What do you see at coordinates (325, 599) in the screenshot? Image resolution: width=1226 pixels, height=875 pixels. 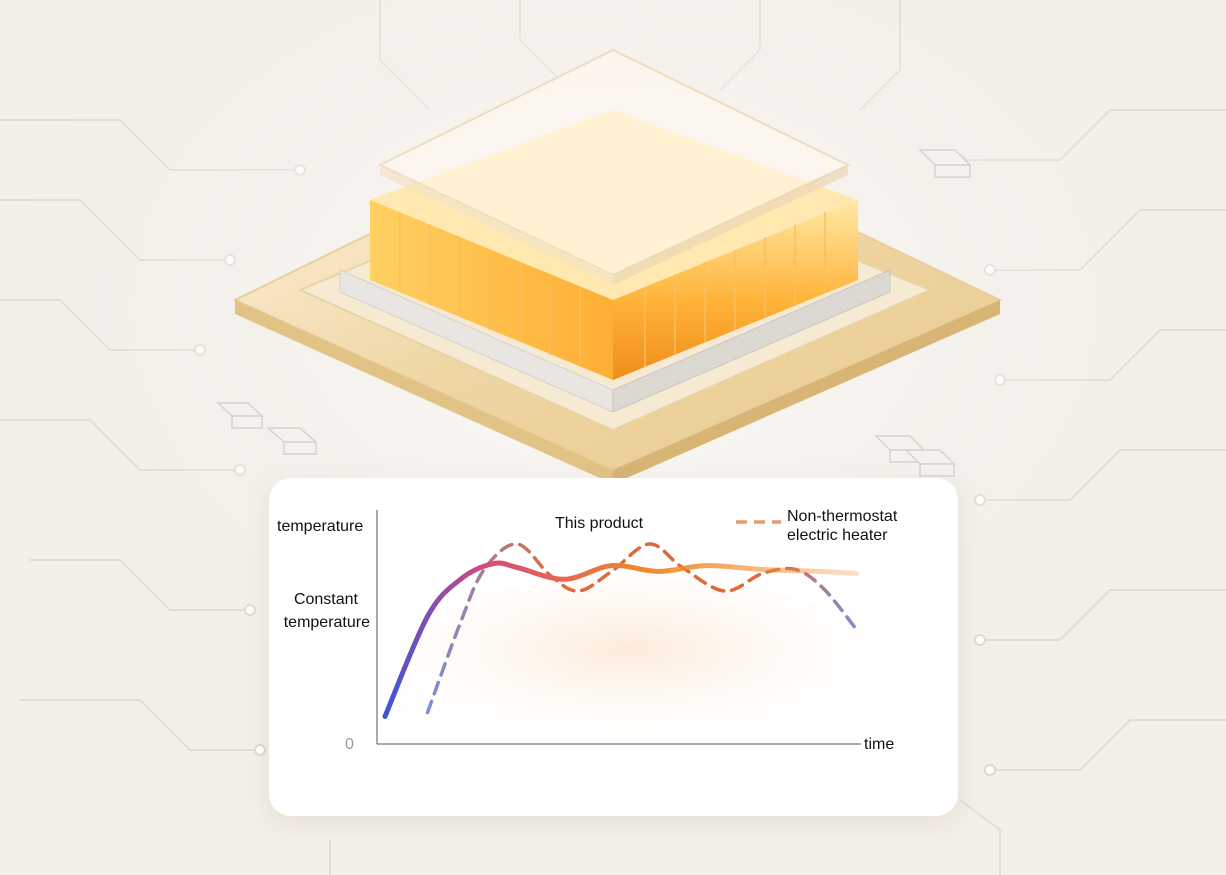 I see `y-tick-constant-line1: Constant` at bounding box center [325, 599].